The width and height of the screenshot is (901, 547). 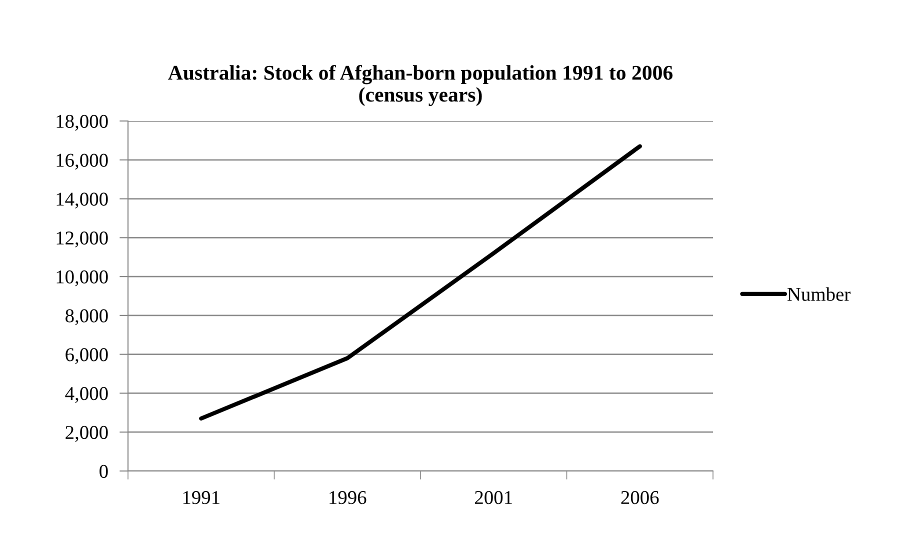 I want to click on x-tick-label: 1991, so click(x=201, y=497).